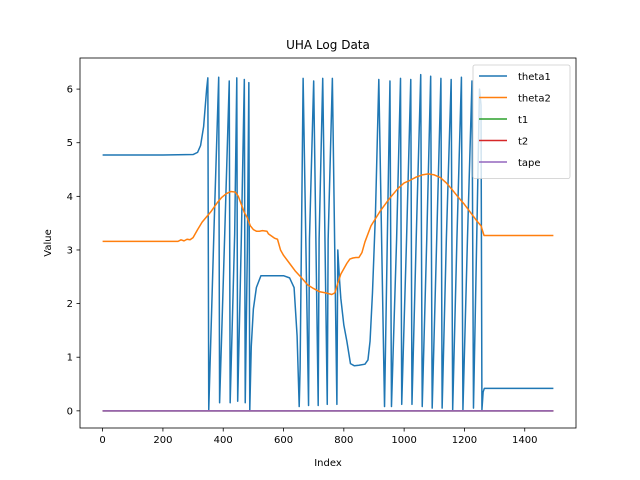  I want to click on legend-label-t1: t1, so click(523, 120).